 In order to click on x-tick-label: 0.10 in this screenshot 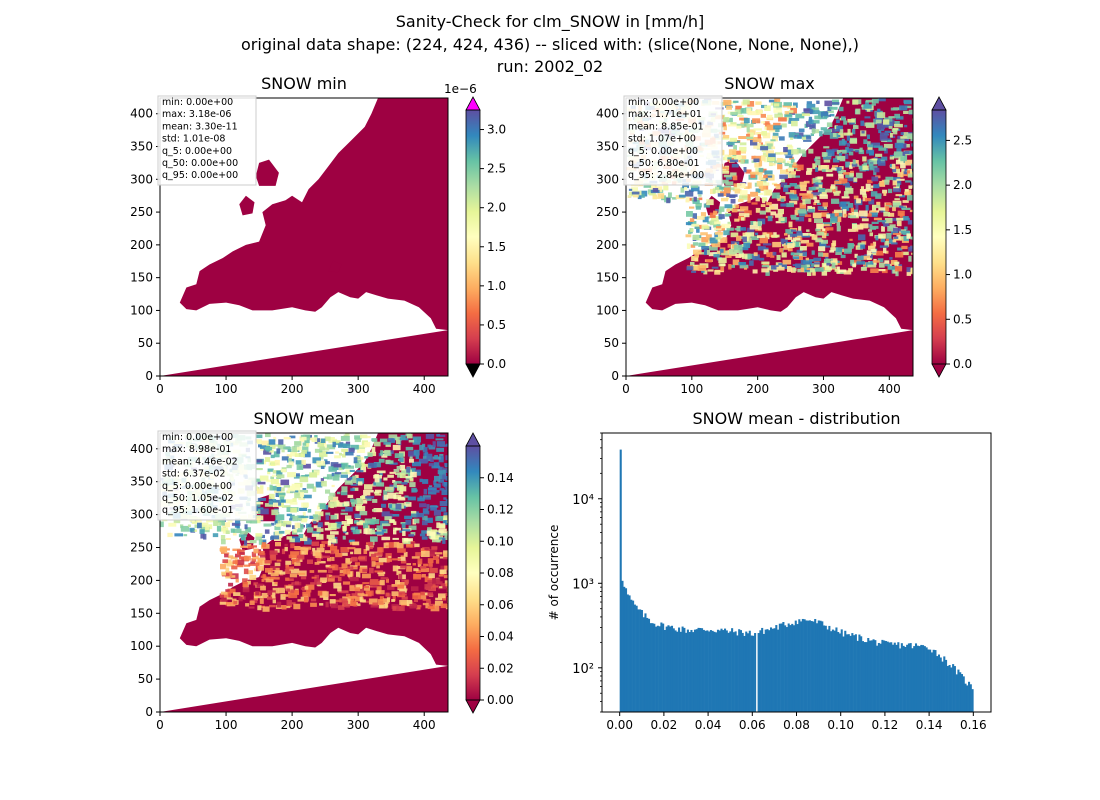, I will do `click(840, 725)`.